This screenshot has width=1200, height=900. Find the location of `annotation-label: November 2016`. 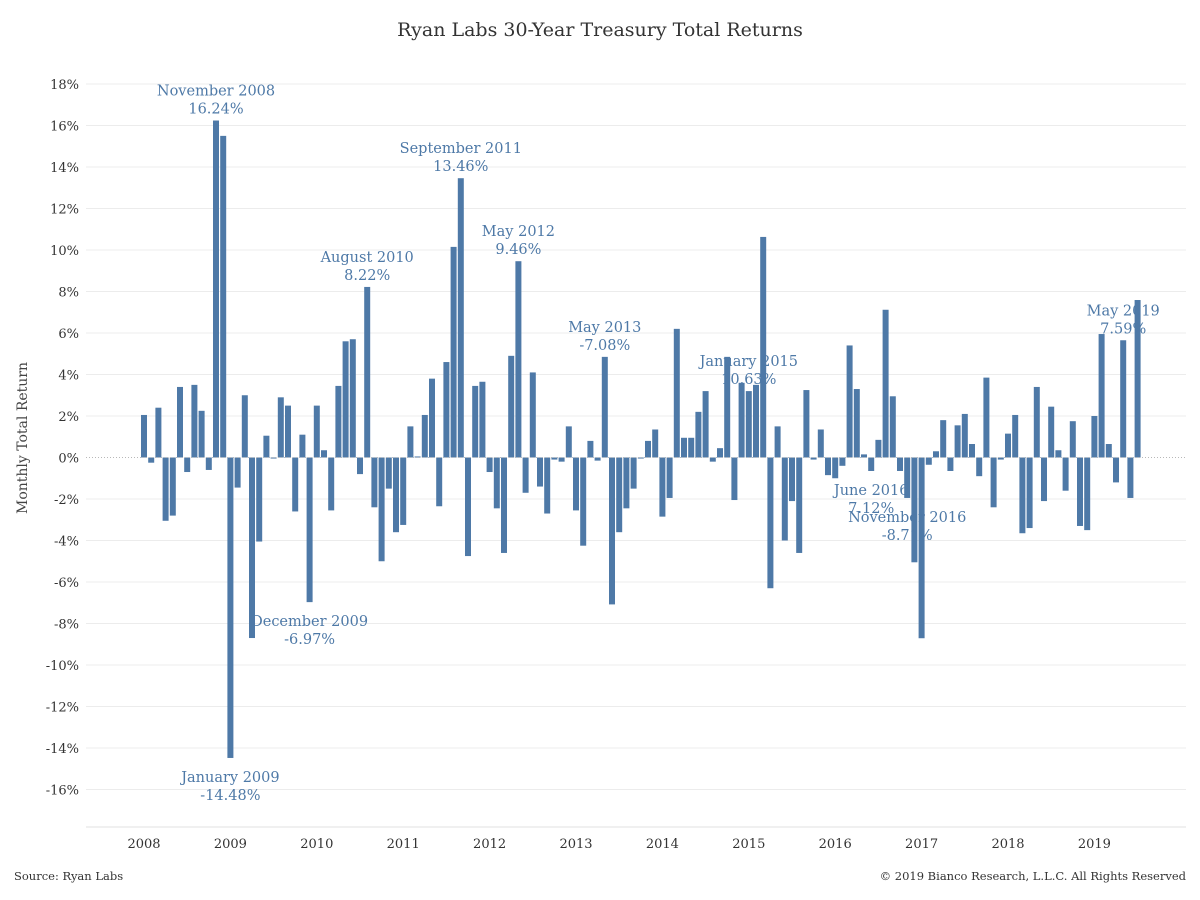

annotation-label: November 2016 is located at coordinates (907, 518).